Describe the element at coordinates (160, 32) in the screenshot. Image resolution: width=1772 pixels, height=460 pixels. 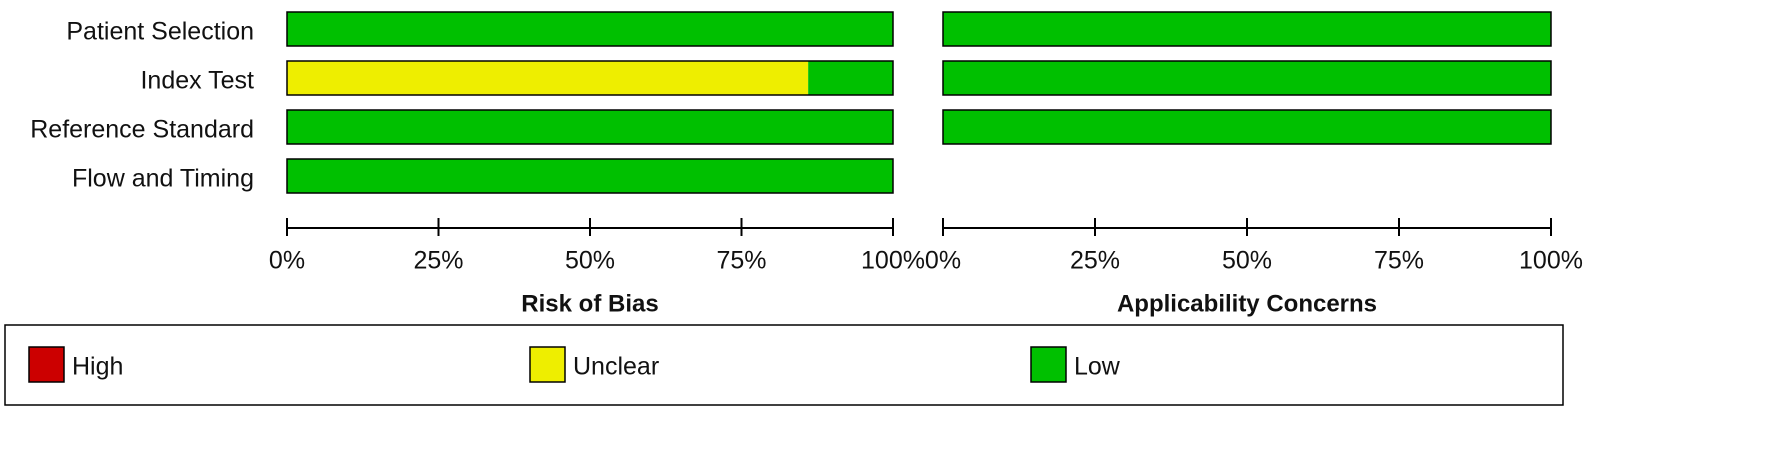
I see `category-label: Patient Selection` at that location.